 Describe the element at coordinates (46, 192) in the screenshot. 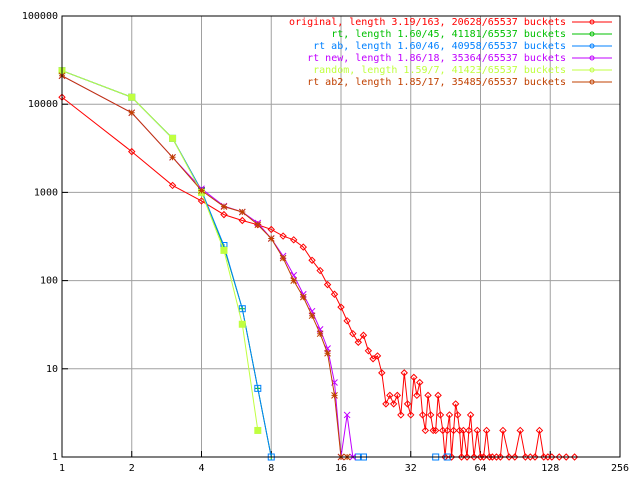

I see `y-tick-label: 1000` at that location.